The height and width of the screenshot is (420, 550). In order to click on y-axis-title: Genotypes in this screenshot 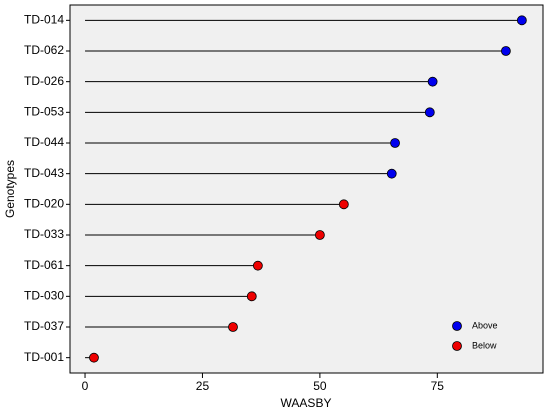, I will do `click(10, 189)`.